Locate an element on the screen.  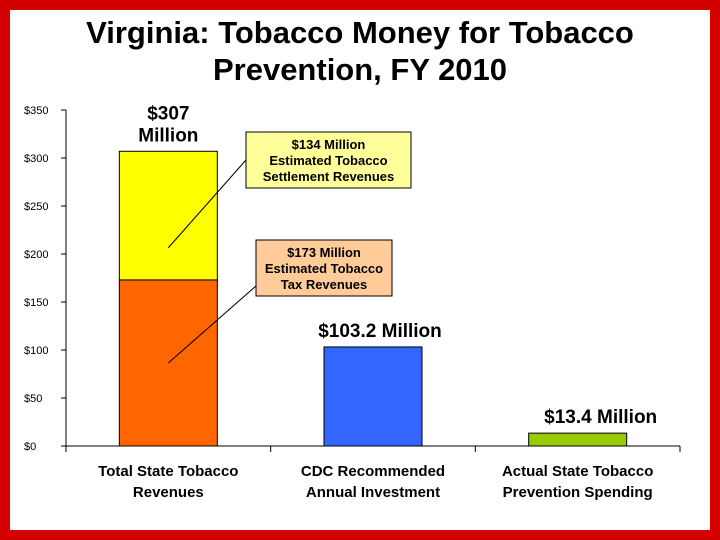
data-label: $103.2 Million is located at coordinates (380, 331).